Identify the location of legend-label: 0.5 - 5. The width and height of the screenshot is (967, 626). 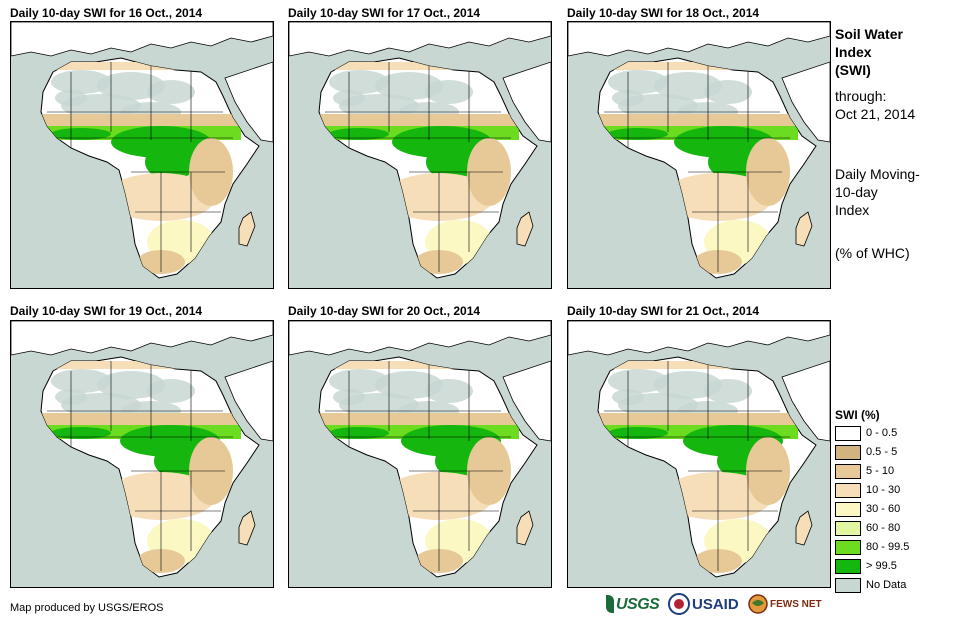
(882, 452).